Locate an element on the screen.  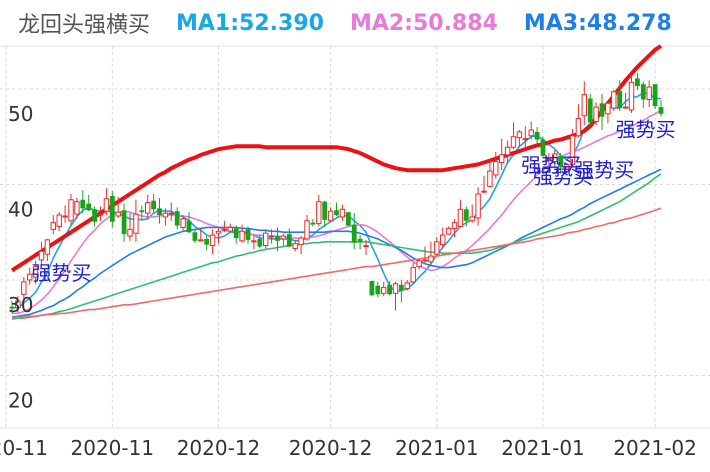
y-tick-label: 30 is located at coordinates (20, 305).